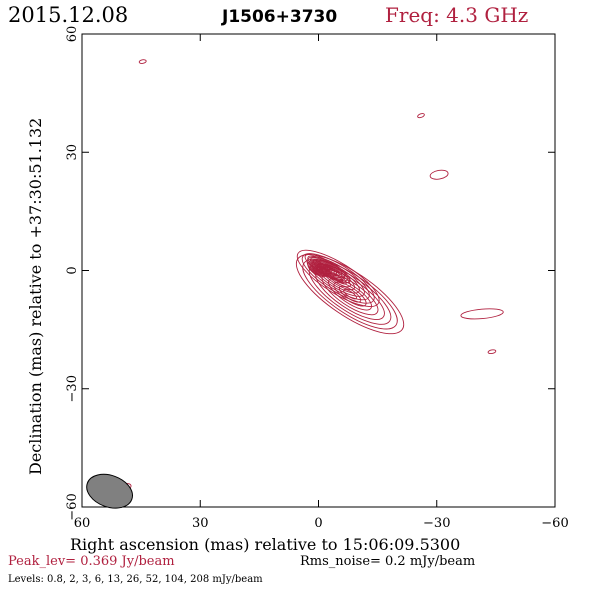 This screenshot has height=590, width=590. Describe the element at coordinates (109, 491) in the screenshot. I see `restoring-beam` at that location.